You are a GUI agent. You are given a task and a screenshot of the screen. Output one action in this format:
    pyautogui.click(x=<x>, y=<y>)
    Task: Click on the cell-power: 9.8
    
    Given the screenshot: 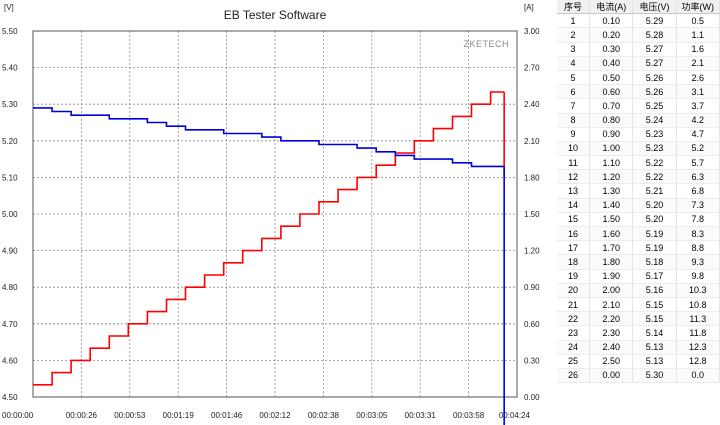 What is the action you would take?
    pyautogui.click(x=698, y=276)
    